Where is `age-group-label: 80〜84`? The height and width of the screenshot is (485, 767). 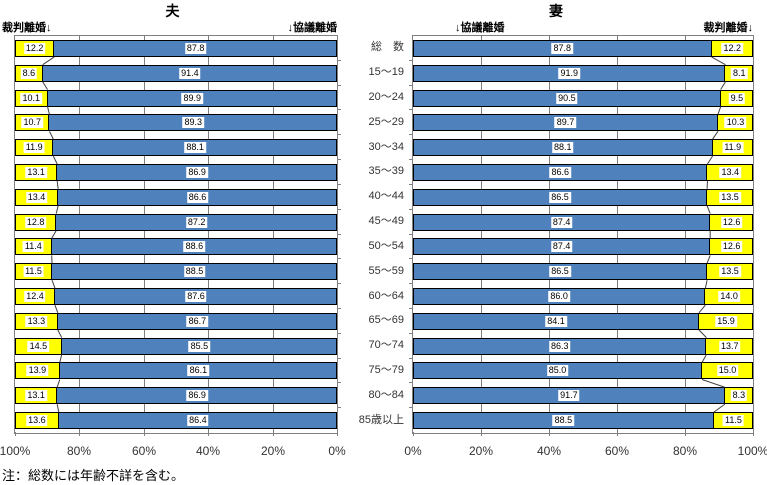
age-group-label: 80〜84 is located at coordinates (386, 394).